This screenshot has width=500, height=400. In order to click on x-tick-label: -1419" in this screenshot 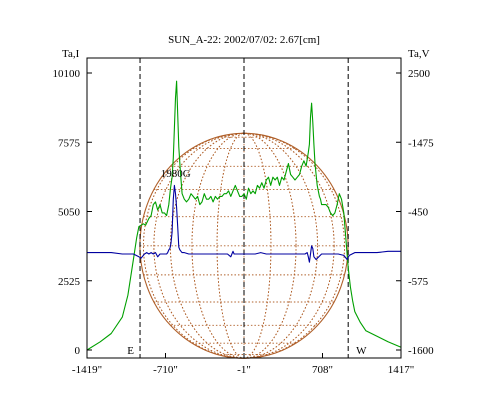, I will do `click(87, 370)`.